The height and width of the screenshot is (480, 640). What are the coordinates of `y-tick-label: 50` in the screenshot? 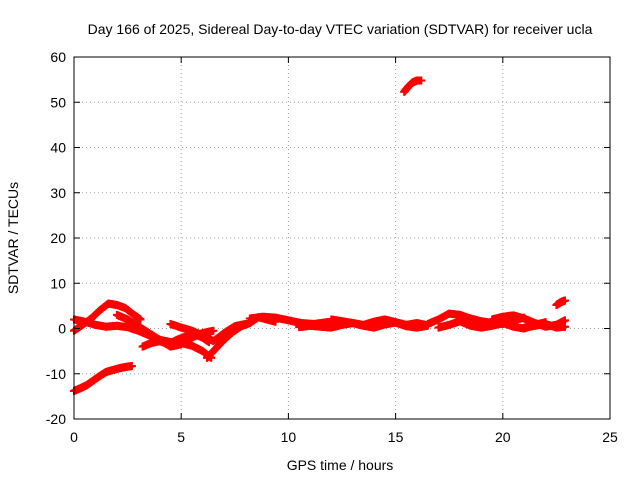 It's located at (58, 102).